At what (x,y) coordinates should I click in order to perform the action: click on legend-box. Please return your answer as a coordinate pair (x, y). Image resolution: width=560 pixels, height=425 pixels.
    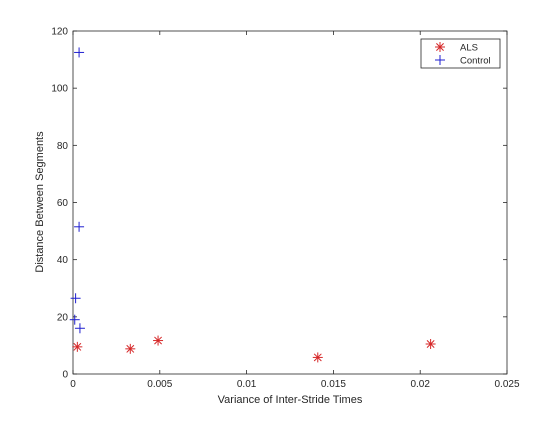
    Looking at the image, I should click on (460, 53).